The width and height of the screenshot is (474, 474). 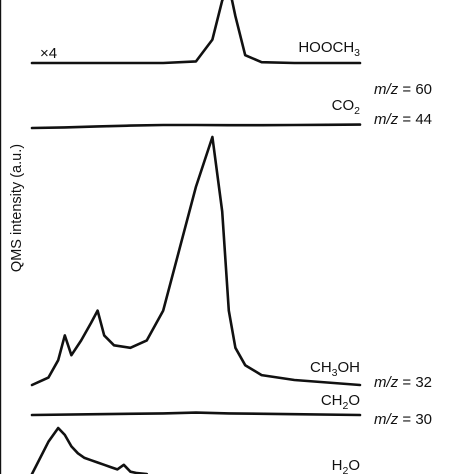 I want to click on series-line-hooch3, so click(x=196, y=32).